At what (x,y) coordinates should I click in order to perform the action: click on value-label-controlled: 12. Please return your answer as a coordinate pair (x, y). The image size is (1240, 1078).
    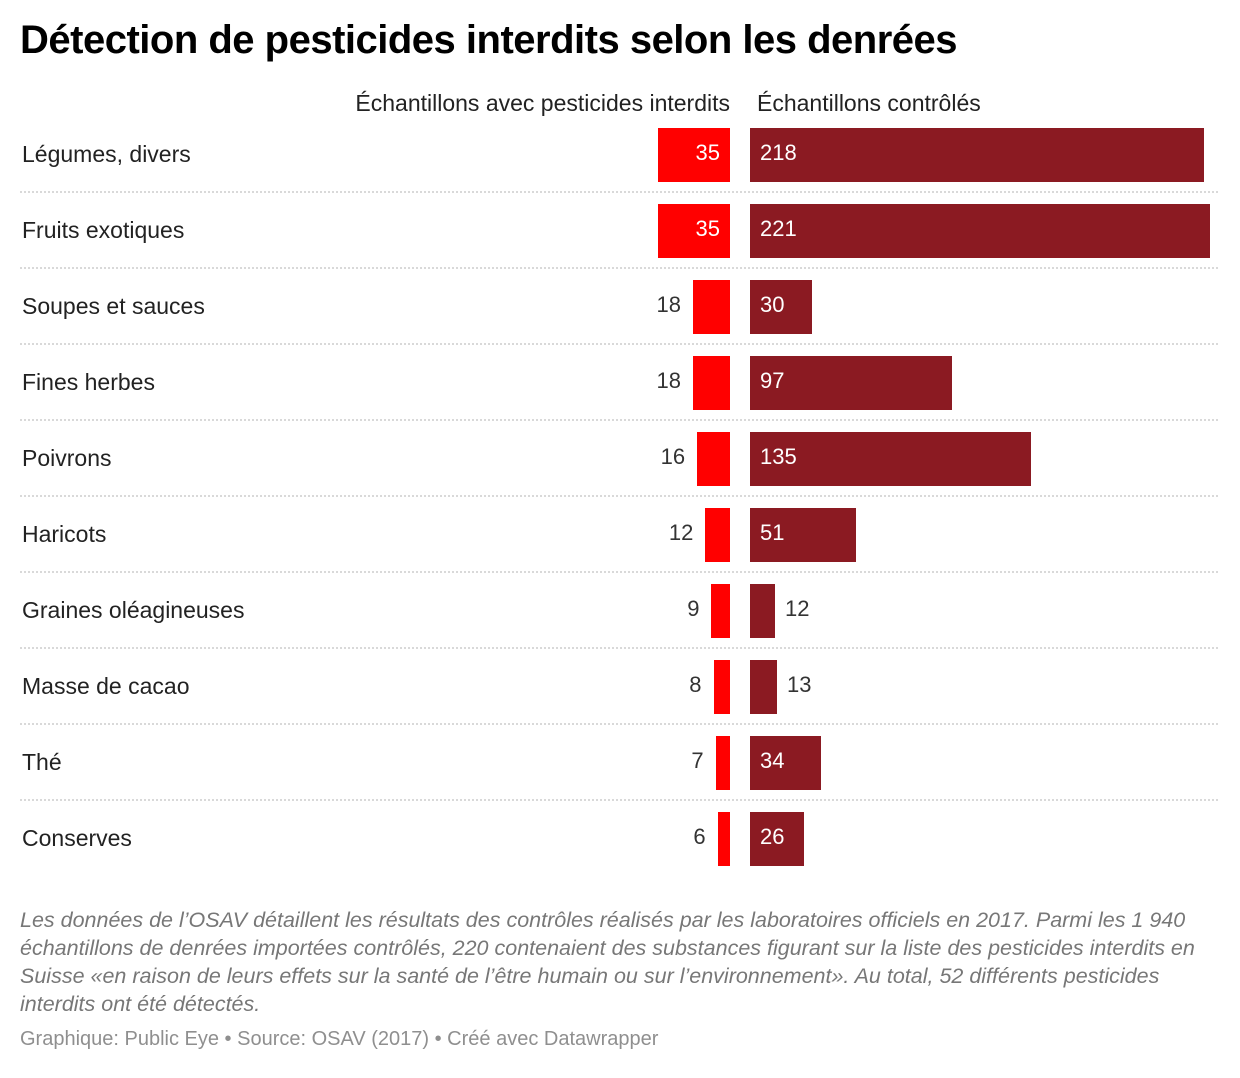
    Looking at the image, I should click on (797, 608).